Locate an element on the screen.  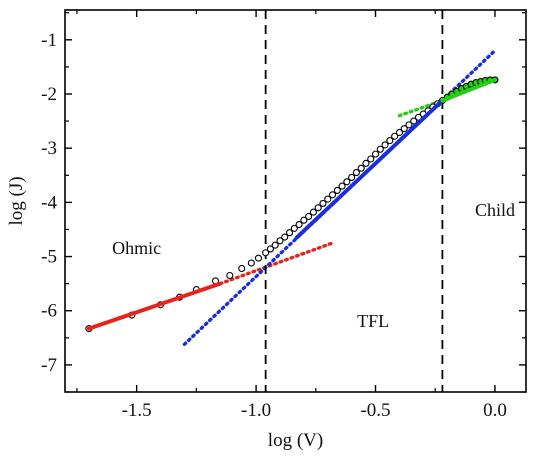
x-tick-label: -1.5 is located at coordinates (137, 410).